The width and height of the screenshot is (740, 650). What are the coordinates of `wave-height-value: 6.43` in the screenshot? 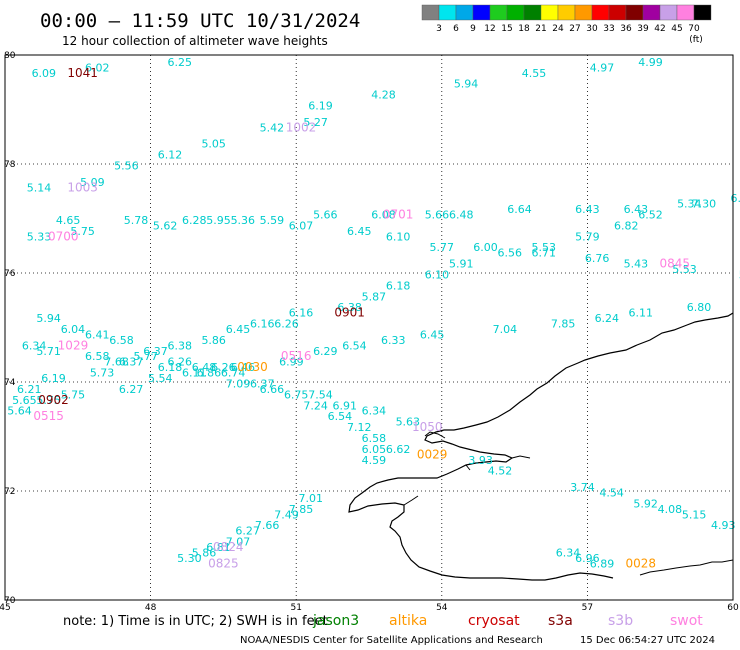 It's located at (587, 209).